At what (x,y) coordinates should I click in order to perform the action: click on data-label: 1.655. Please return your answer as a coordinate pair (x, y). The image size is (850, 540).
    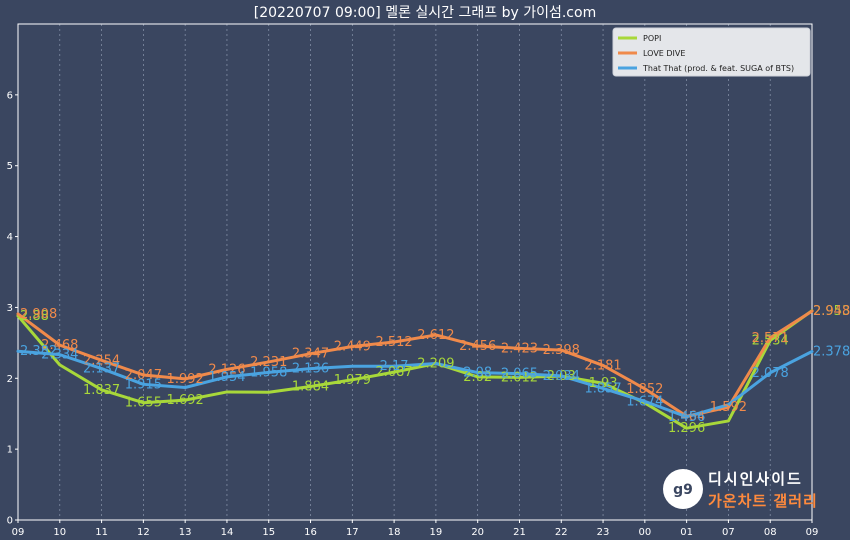
    Looking at the image, I should click on (143, 403).